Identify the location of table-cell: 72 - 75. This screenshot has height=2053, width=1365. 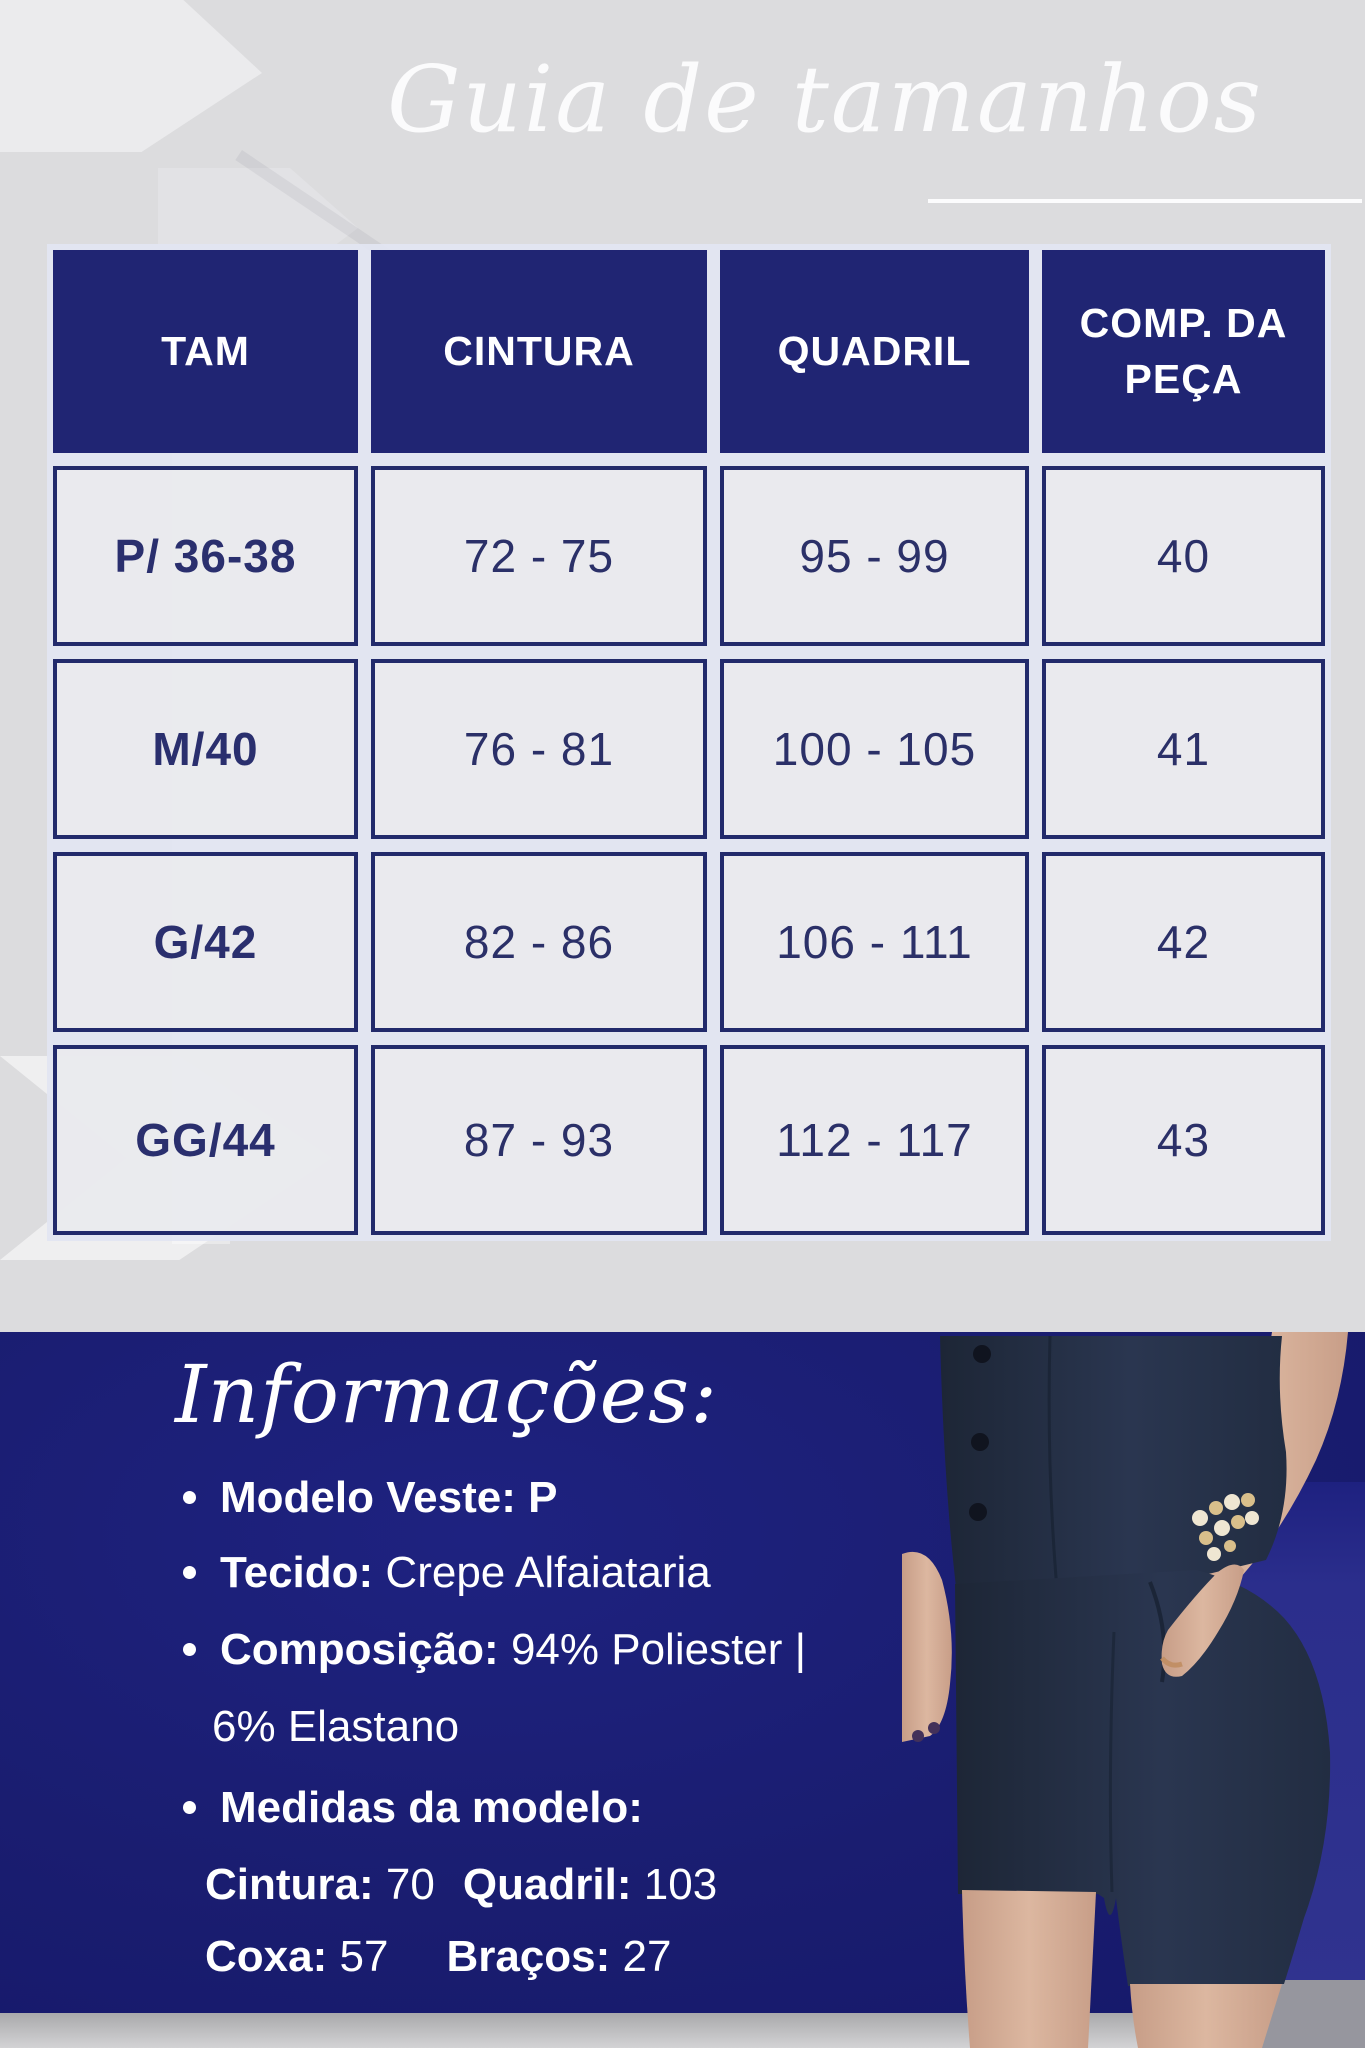
(539, 556).